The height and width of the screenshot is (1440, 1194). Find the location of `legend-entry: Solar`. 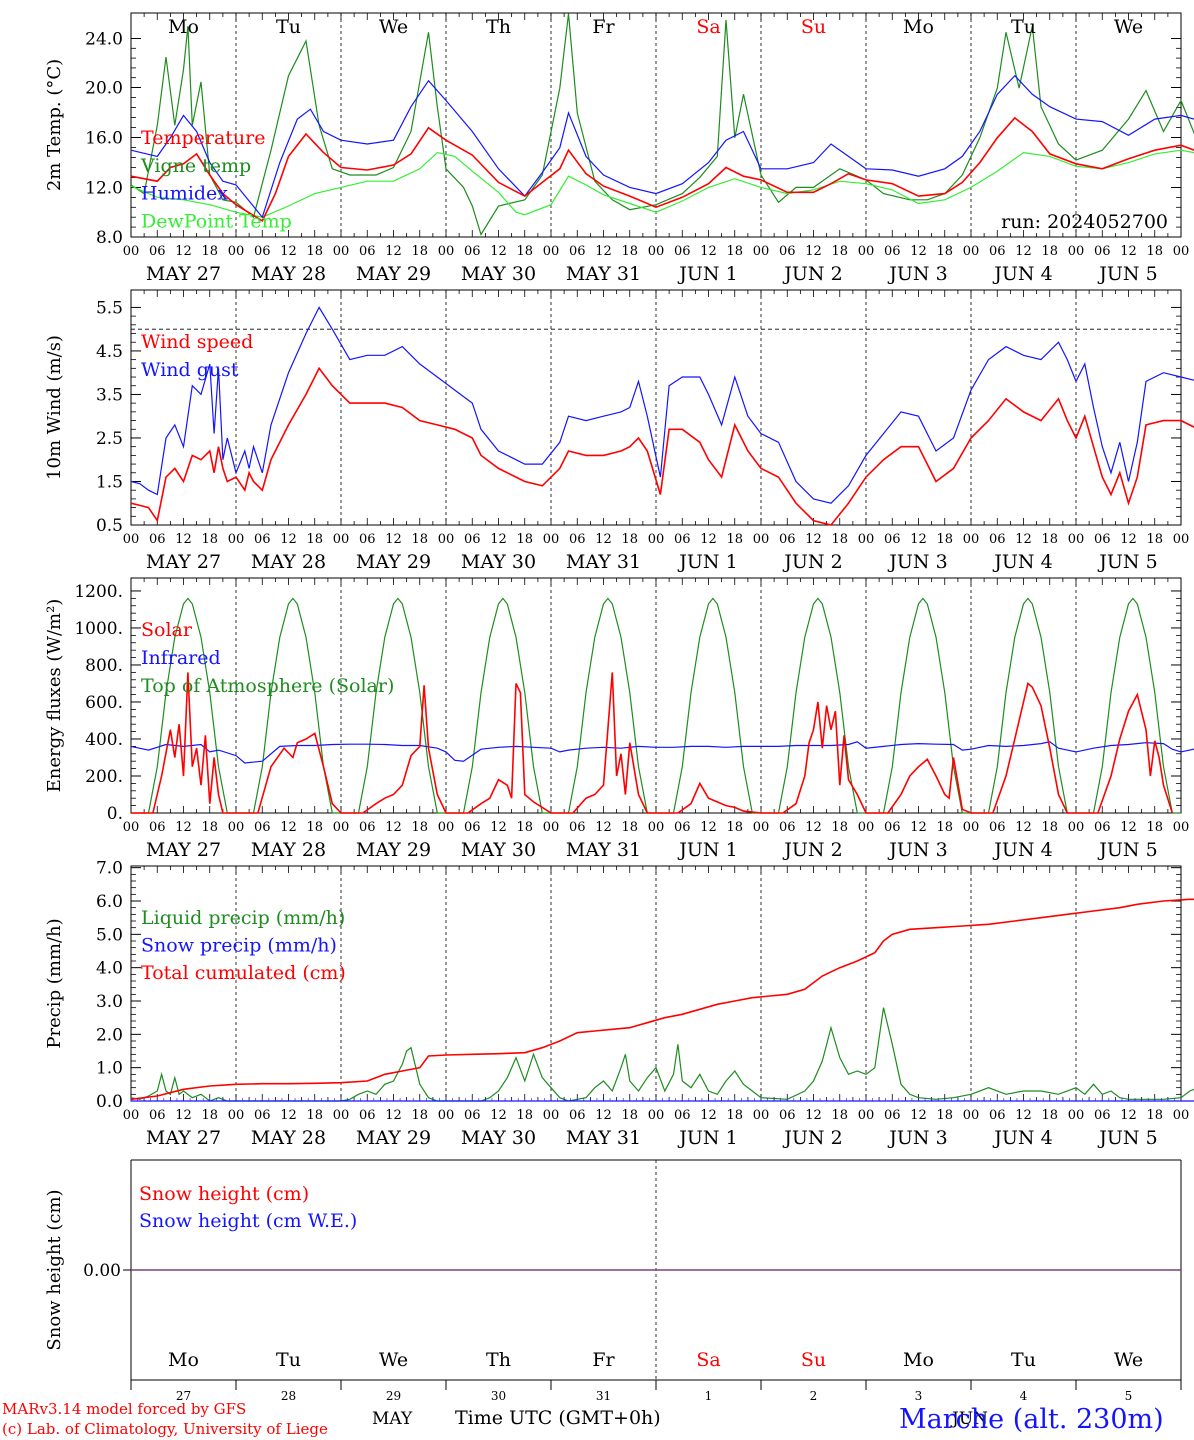

legend-entry: Solar is located at coordinates (167, 630).